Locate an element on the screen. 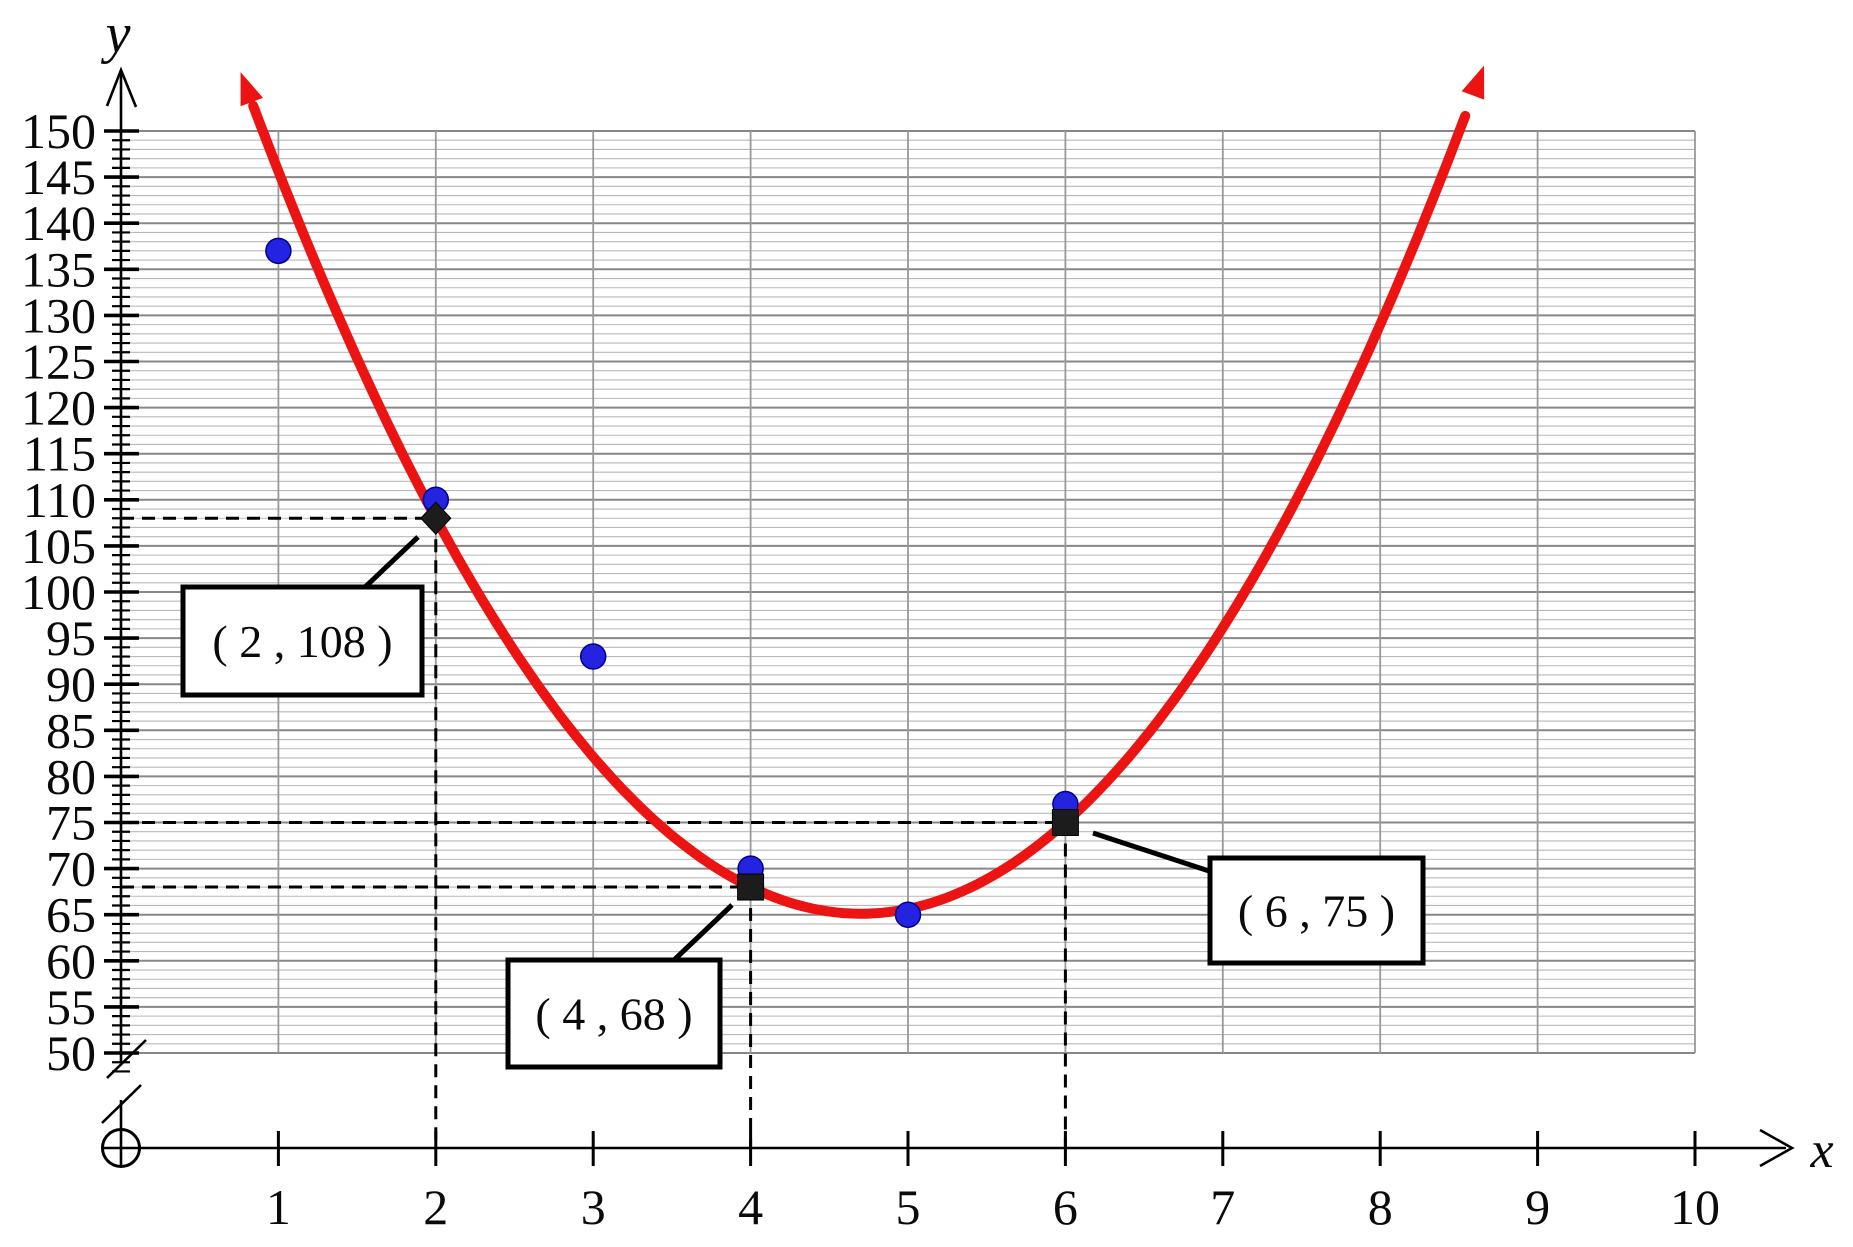 The image size is (1853, 1247). x-tick-label: 5 is located at coordinates (908, 1207).